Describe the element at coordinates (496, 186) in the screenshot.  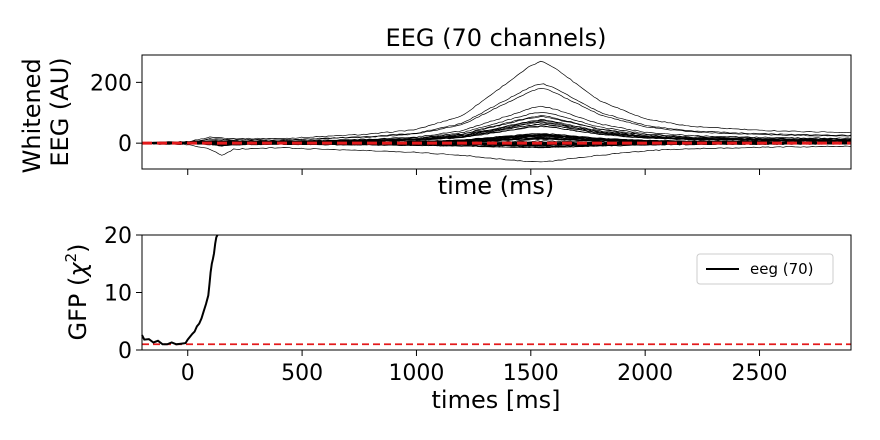
I see `eeg-x-axis-label: time (ms)` at that location.